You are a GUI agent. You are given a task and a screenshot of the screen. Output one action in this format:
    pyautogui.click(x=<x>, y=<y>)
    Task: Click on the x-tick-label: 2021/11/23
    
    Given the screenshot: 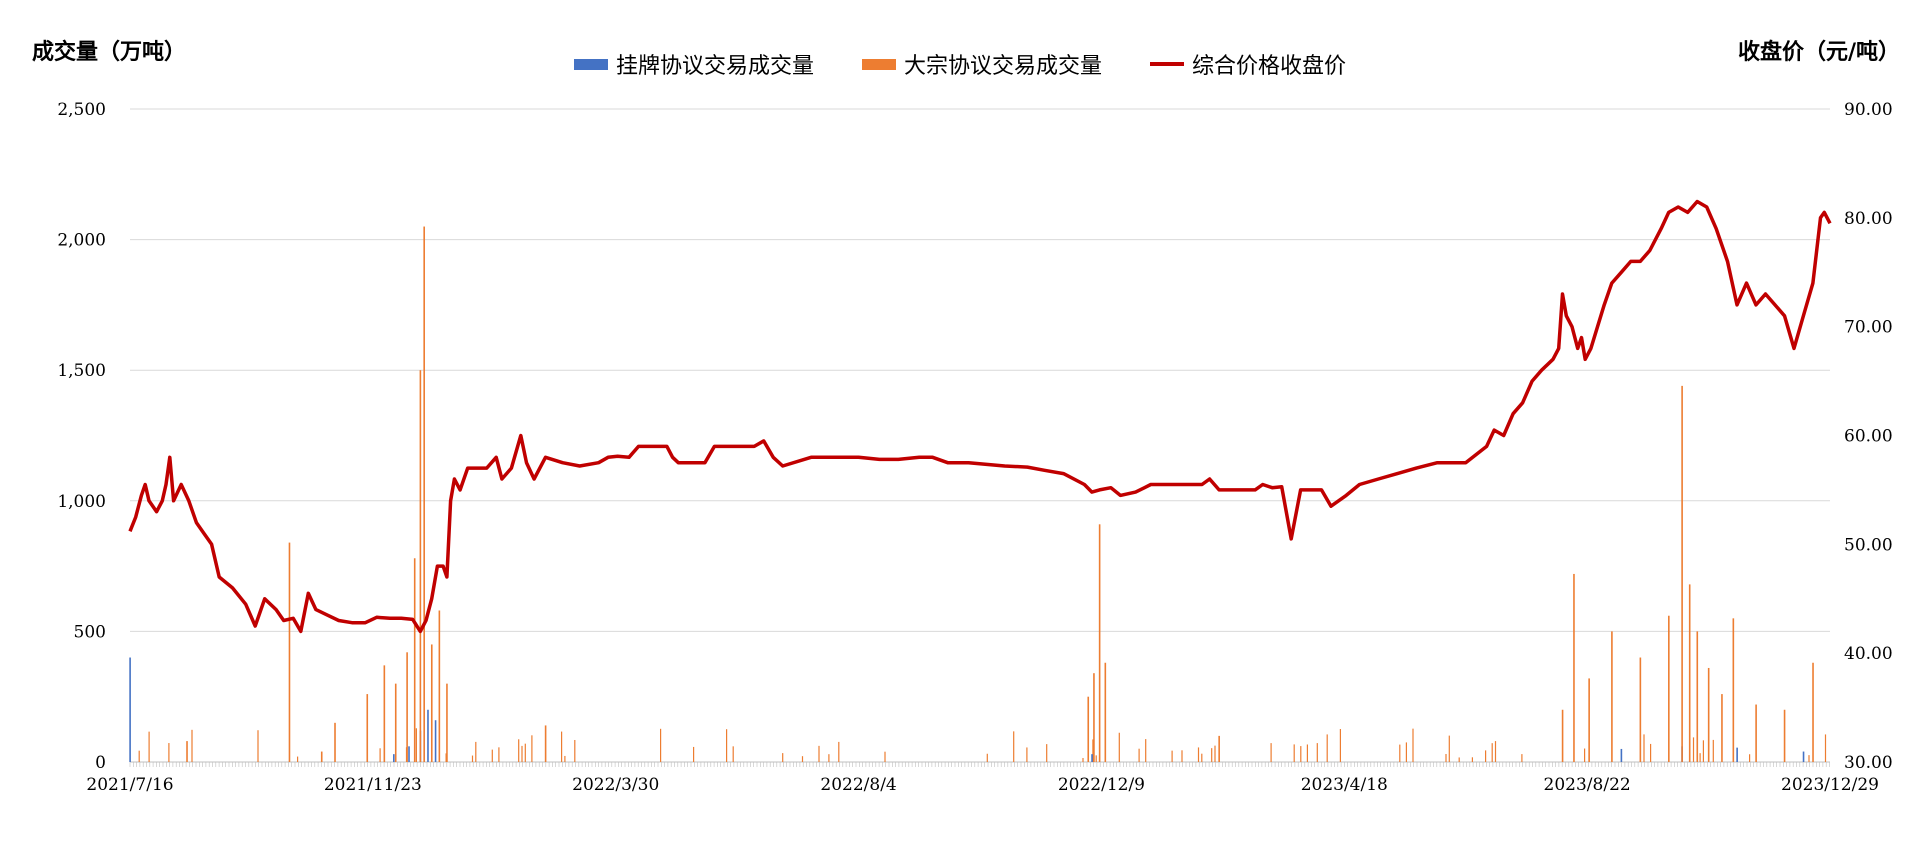 What is the action you would take?
    pyautogui.click(x=373, y=785)
    